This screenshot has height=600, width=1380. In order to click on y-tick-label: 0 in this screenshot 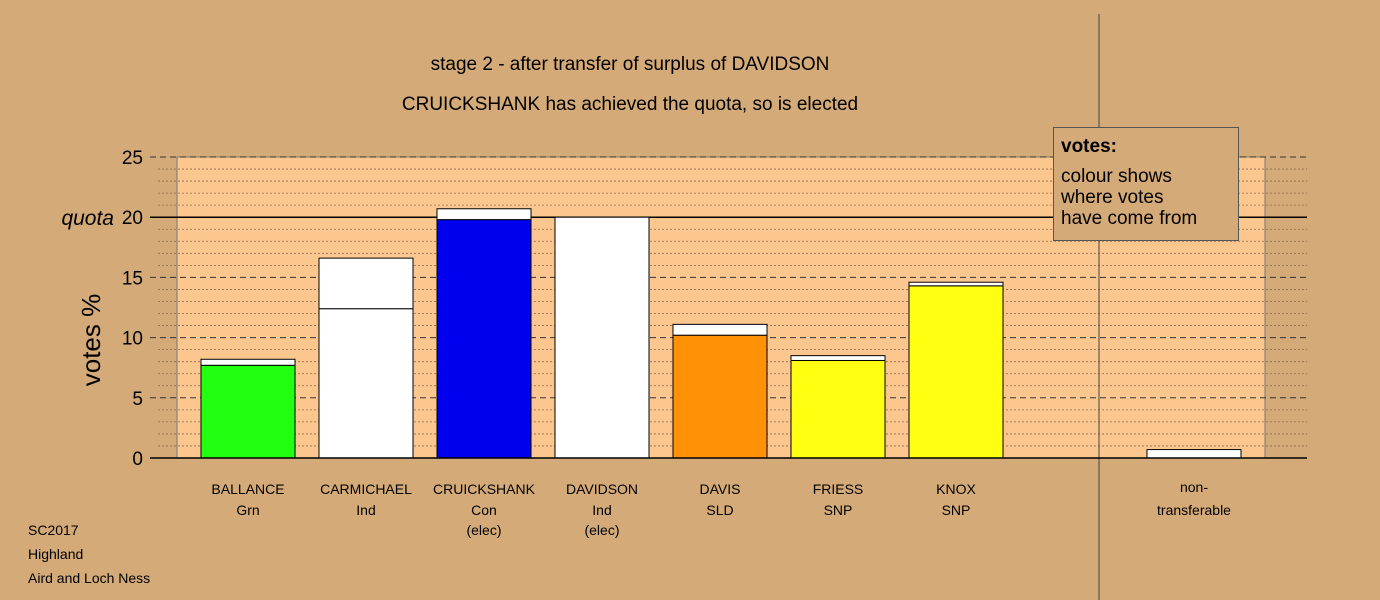, I will do `click(137, 459)`.